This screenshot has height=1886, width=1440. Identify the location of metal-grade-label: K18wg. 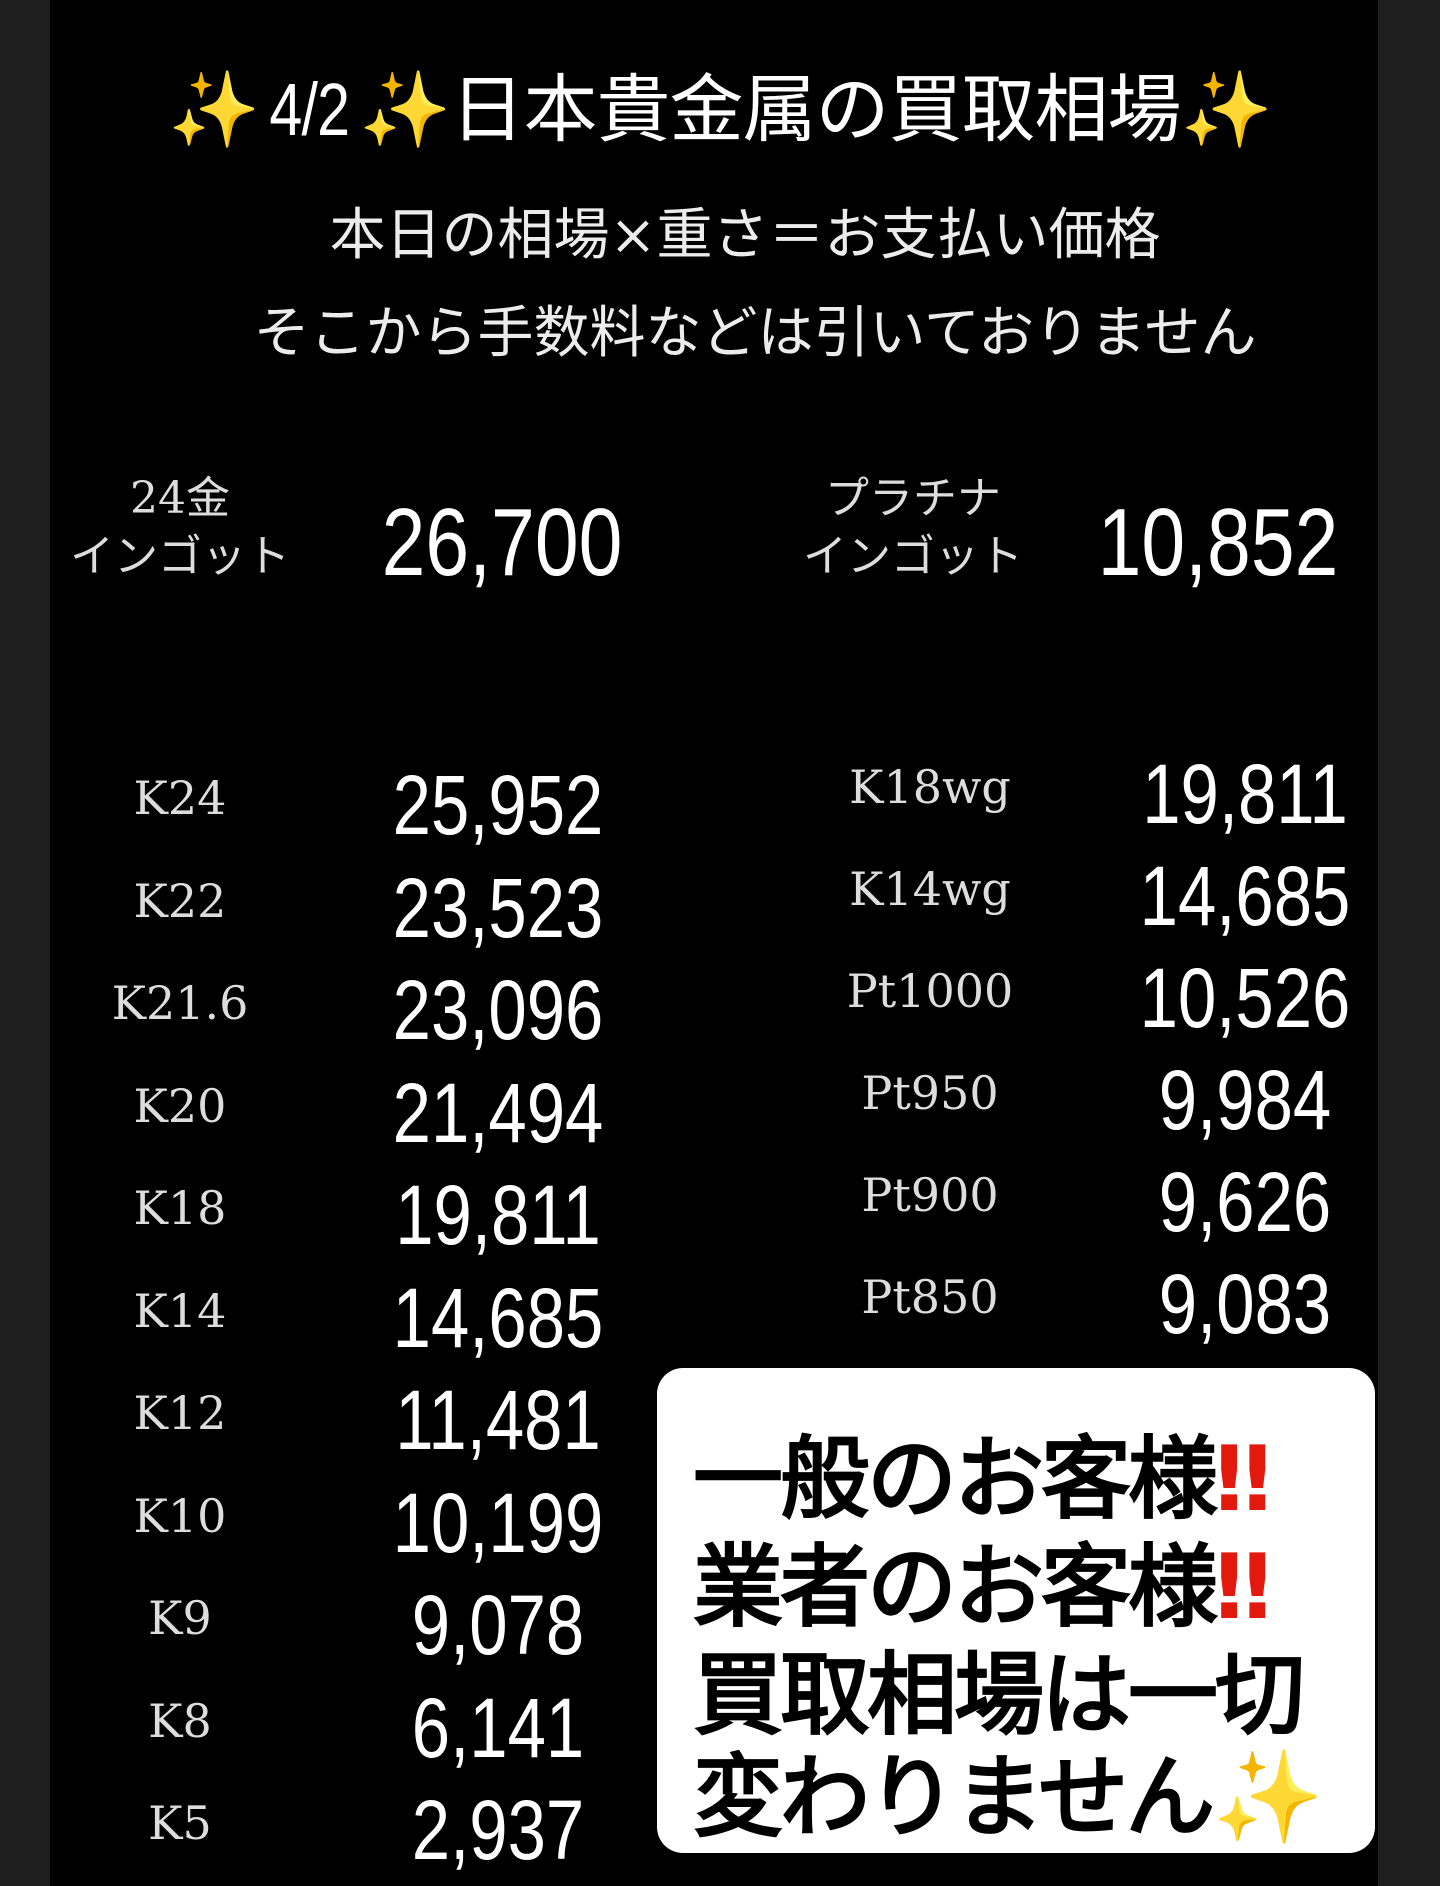
(930, 787).